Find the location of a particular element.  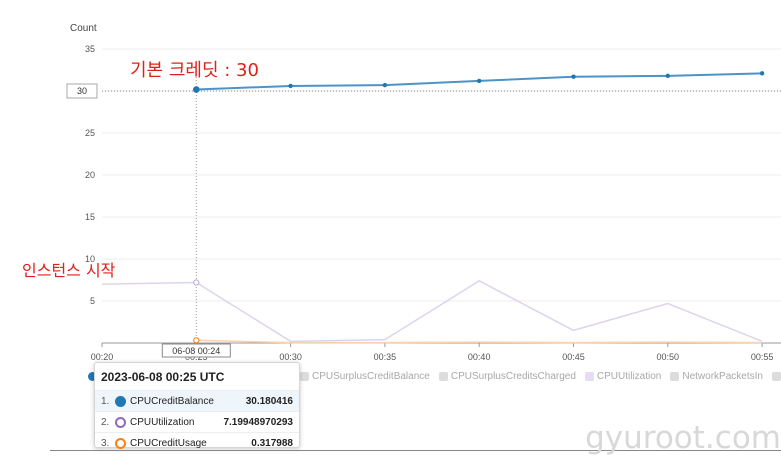

legend-item-networkpacketsin: NetworkPacketsIn is located at coordinates (716, 376).